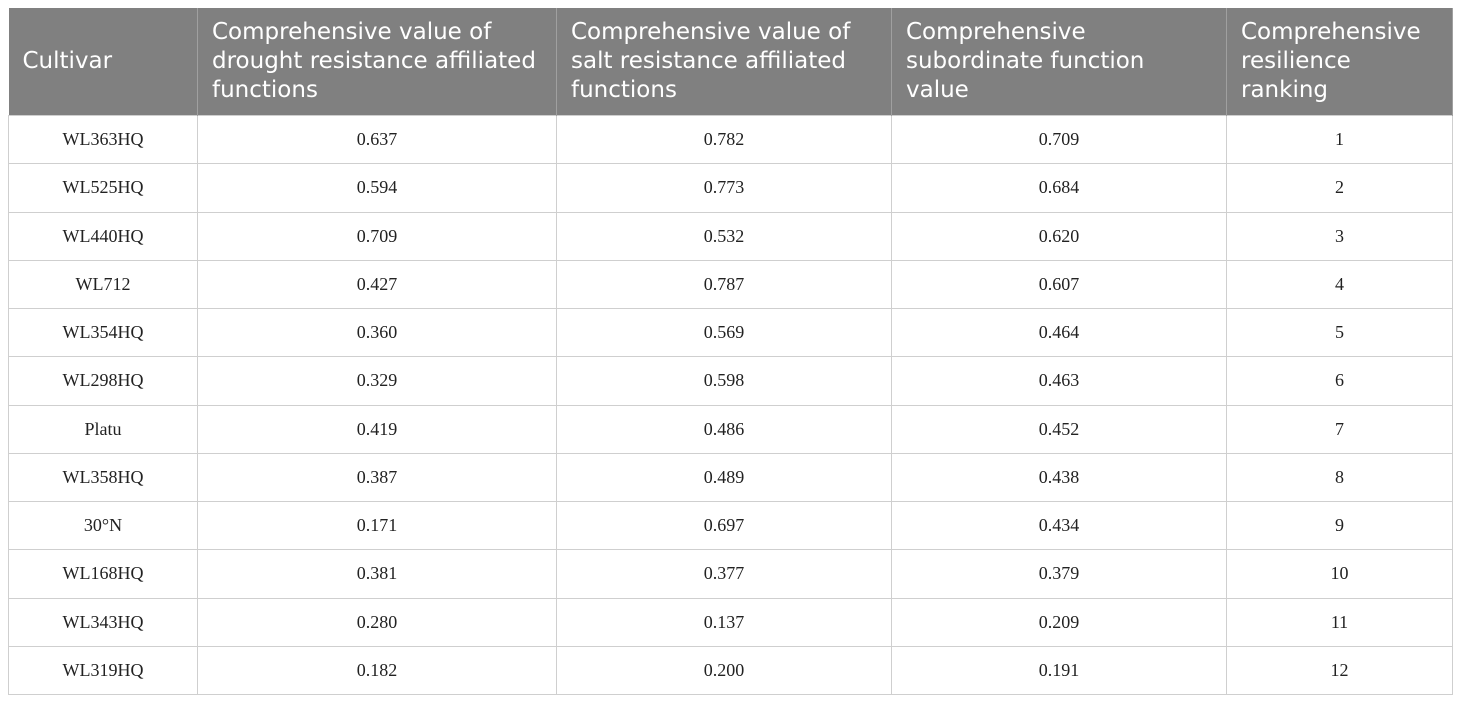 This screenshot has width=1460, height=705. What do you see at coordinates (103, 574) in the screenshot?
I see `cultivar-cell: WL168HQ` at bounding box center [103, 574].